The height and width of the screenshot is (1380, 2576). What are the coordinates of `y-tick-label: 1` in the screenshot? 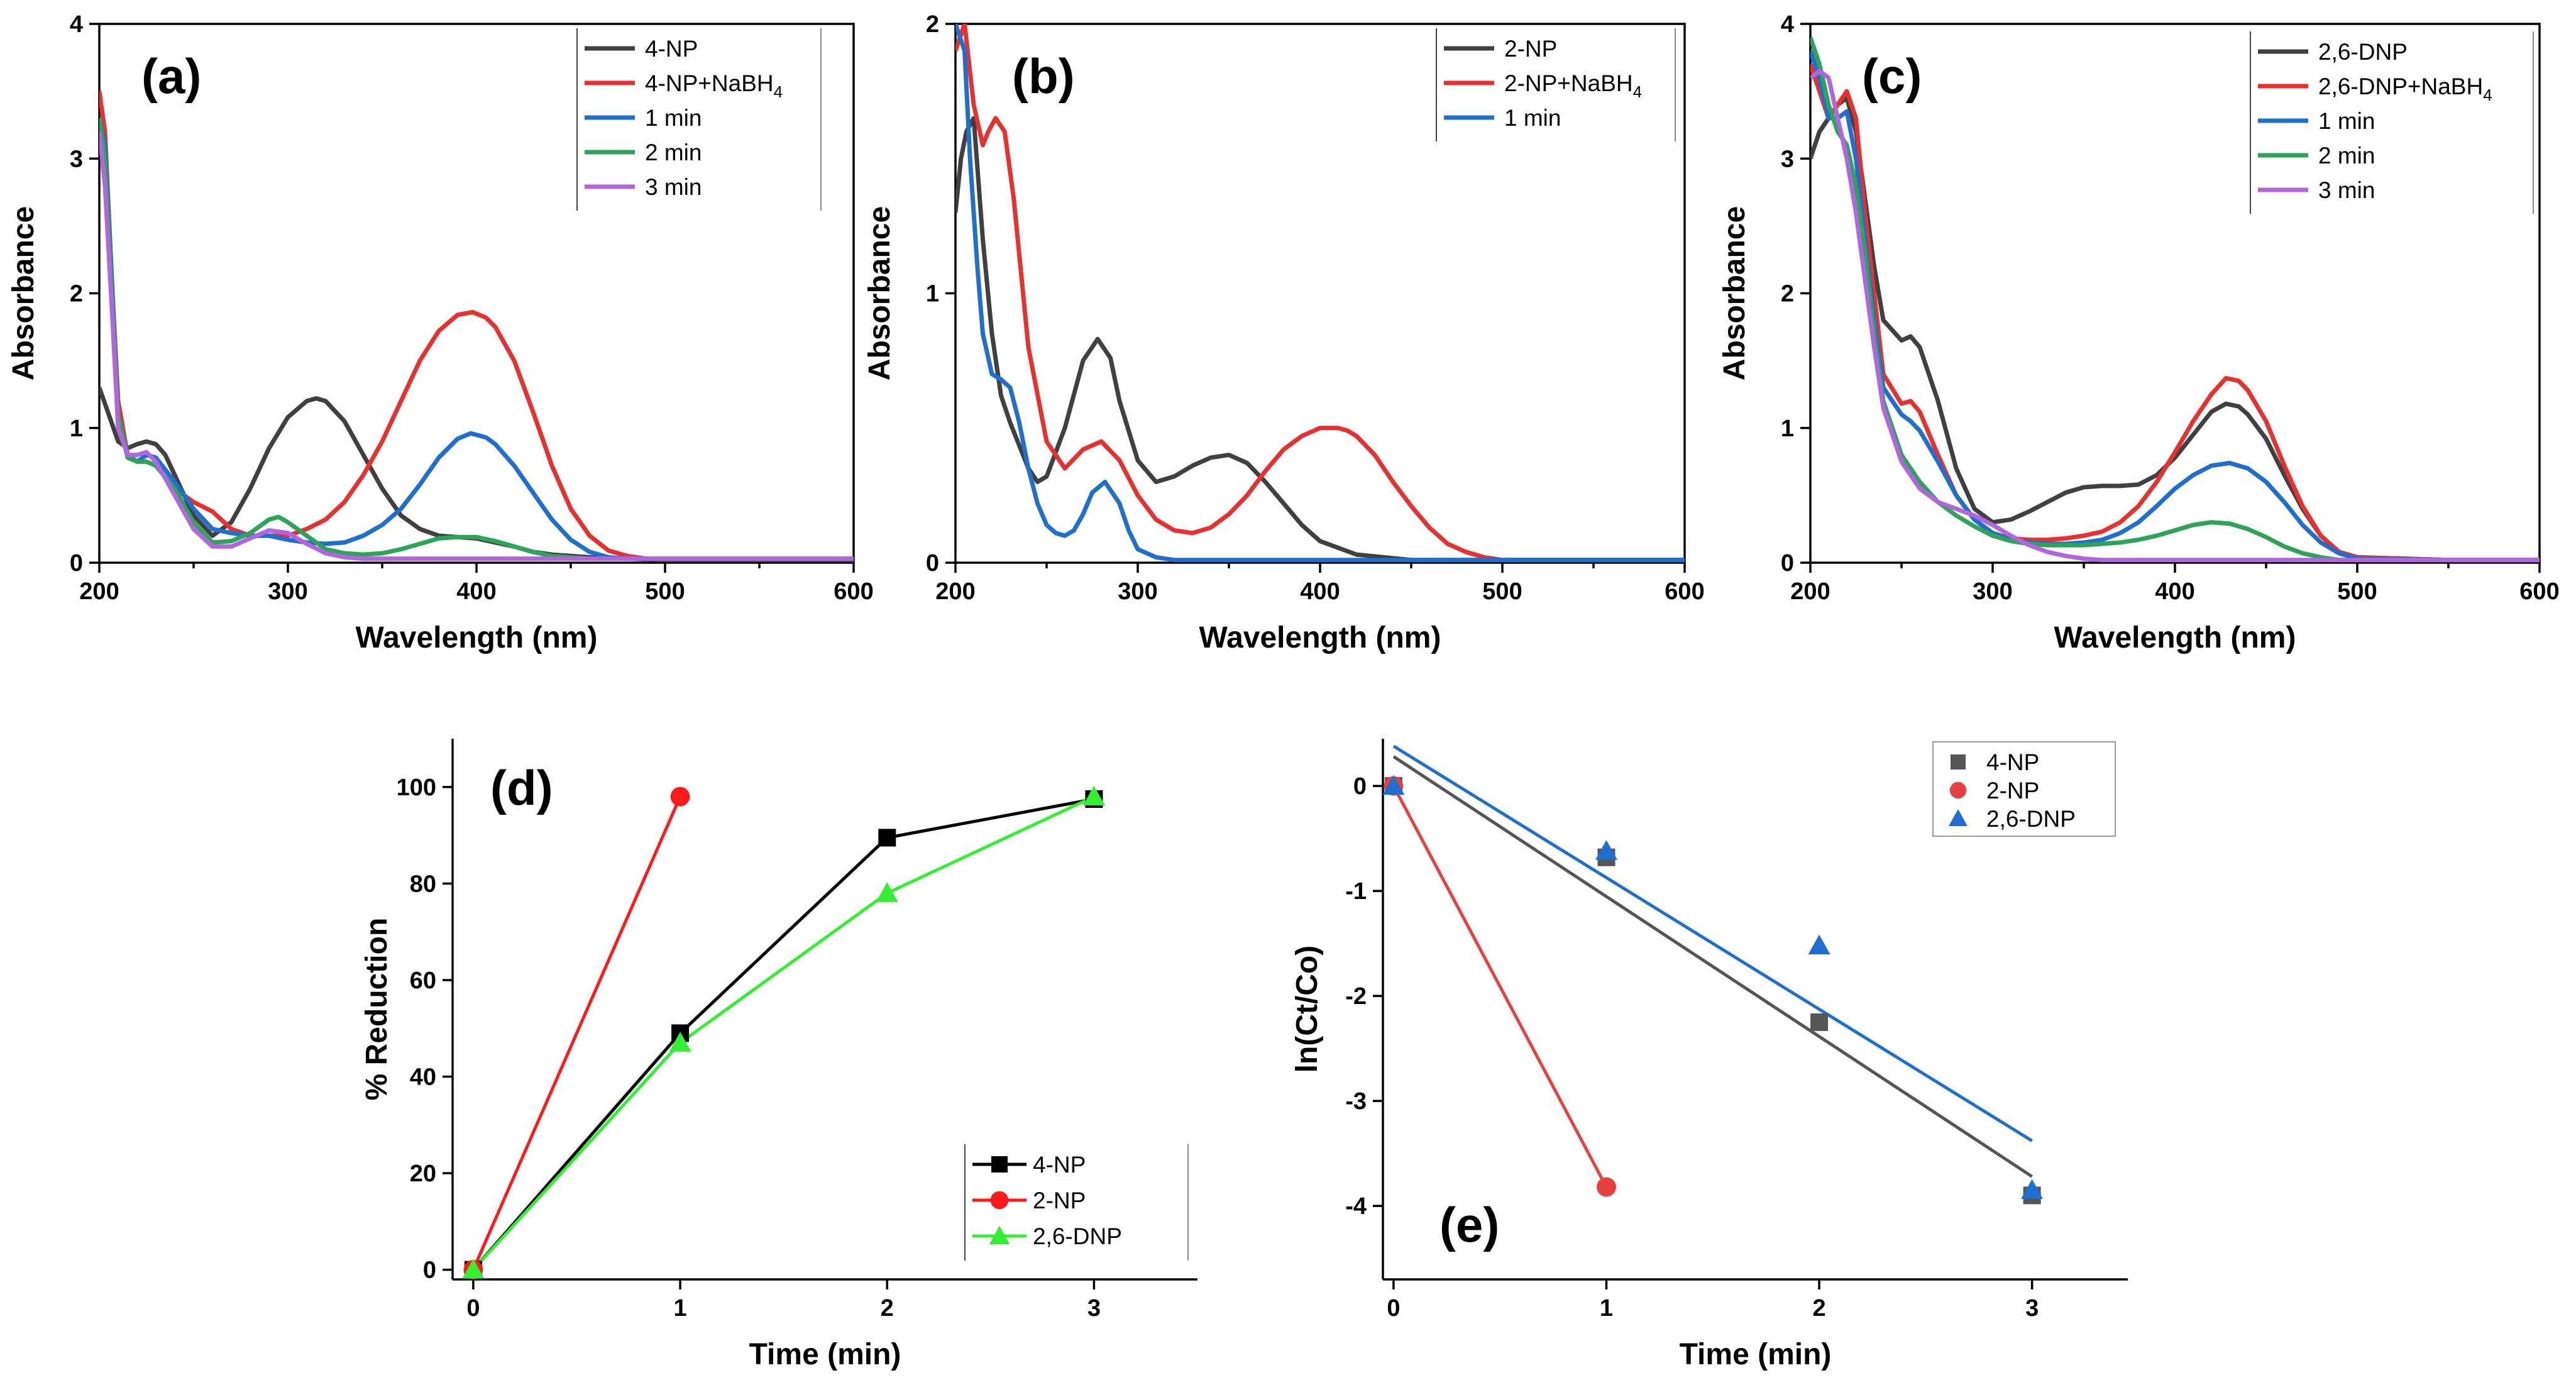 It's located at (1788, 429).